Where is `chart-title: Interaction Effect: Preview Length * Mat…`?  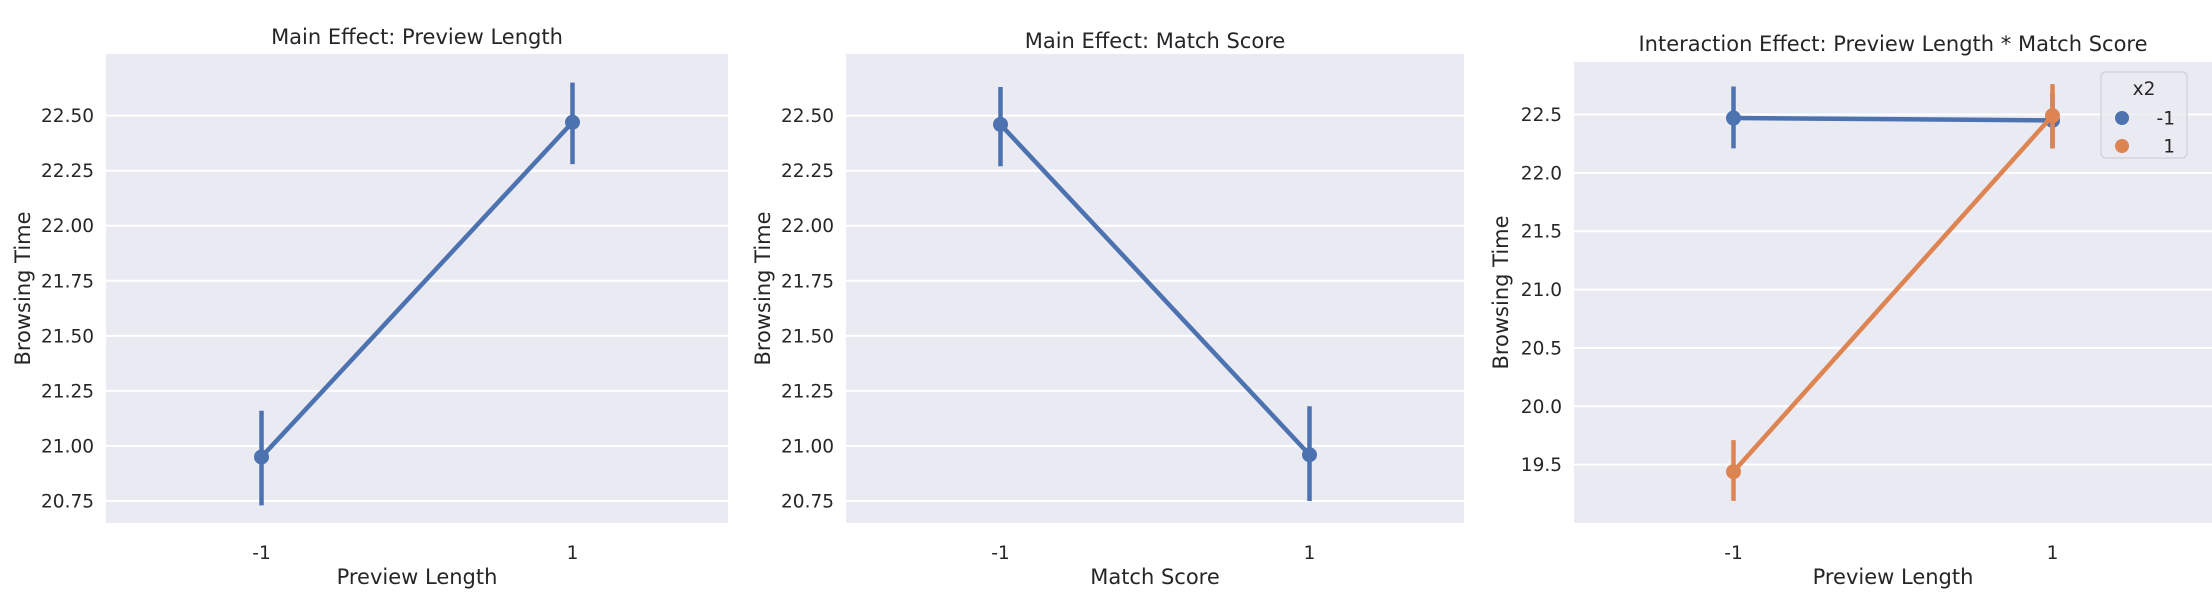 chart-title: Interaction Effect: Preview Length * Mat… is located at coordinates (1892, 44).